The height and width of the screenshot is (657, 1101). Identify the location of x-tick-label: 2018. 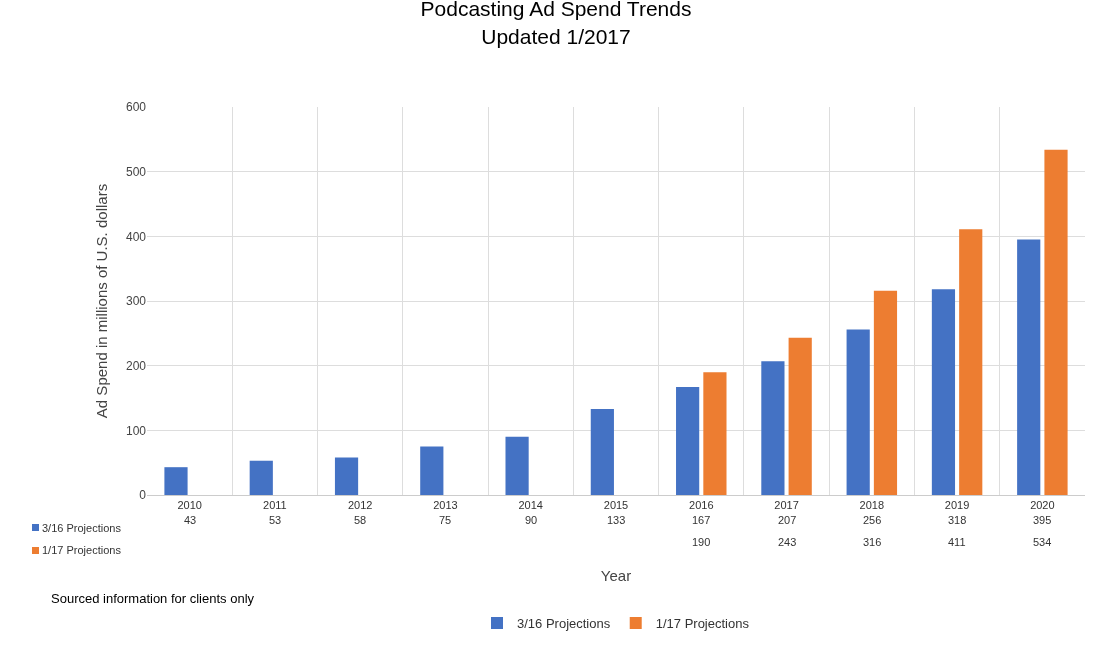
(872, 505).